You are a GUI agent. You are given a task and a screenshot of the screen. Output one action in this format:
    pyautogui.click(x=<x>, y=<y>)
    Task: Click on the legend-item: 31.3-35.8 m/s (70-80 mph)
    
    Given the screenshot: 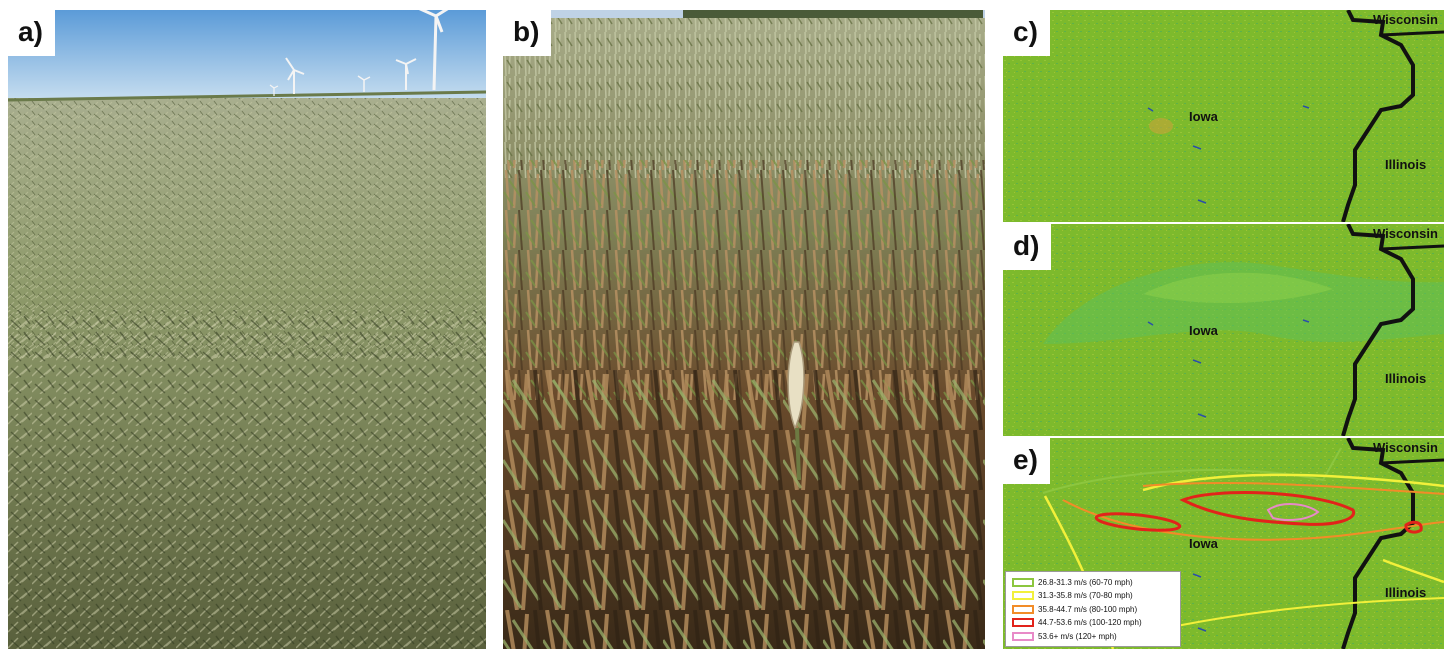 What is the action you would take?
    pyautogui.click(x=1094, y=596)
    